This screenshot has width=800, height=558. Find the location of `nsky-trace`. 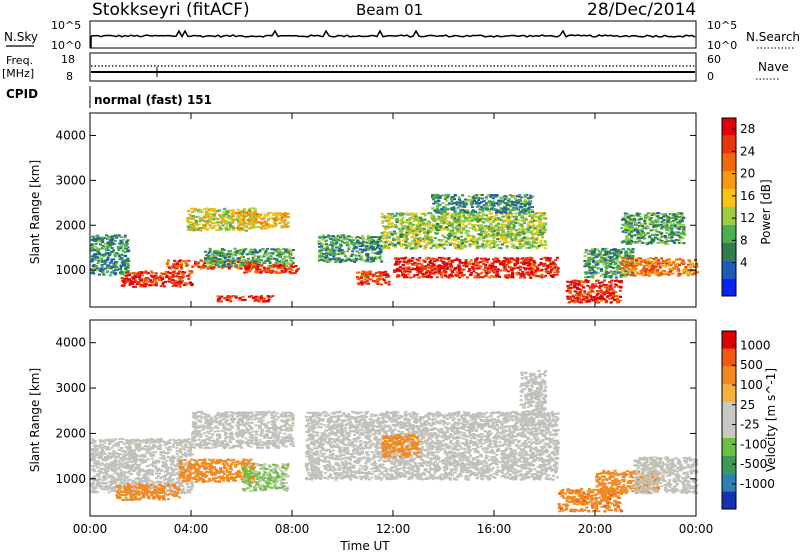

nsky-trace is located at coordinates (393, 39).